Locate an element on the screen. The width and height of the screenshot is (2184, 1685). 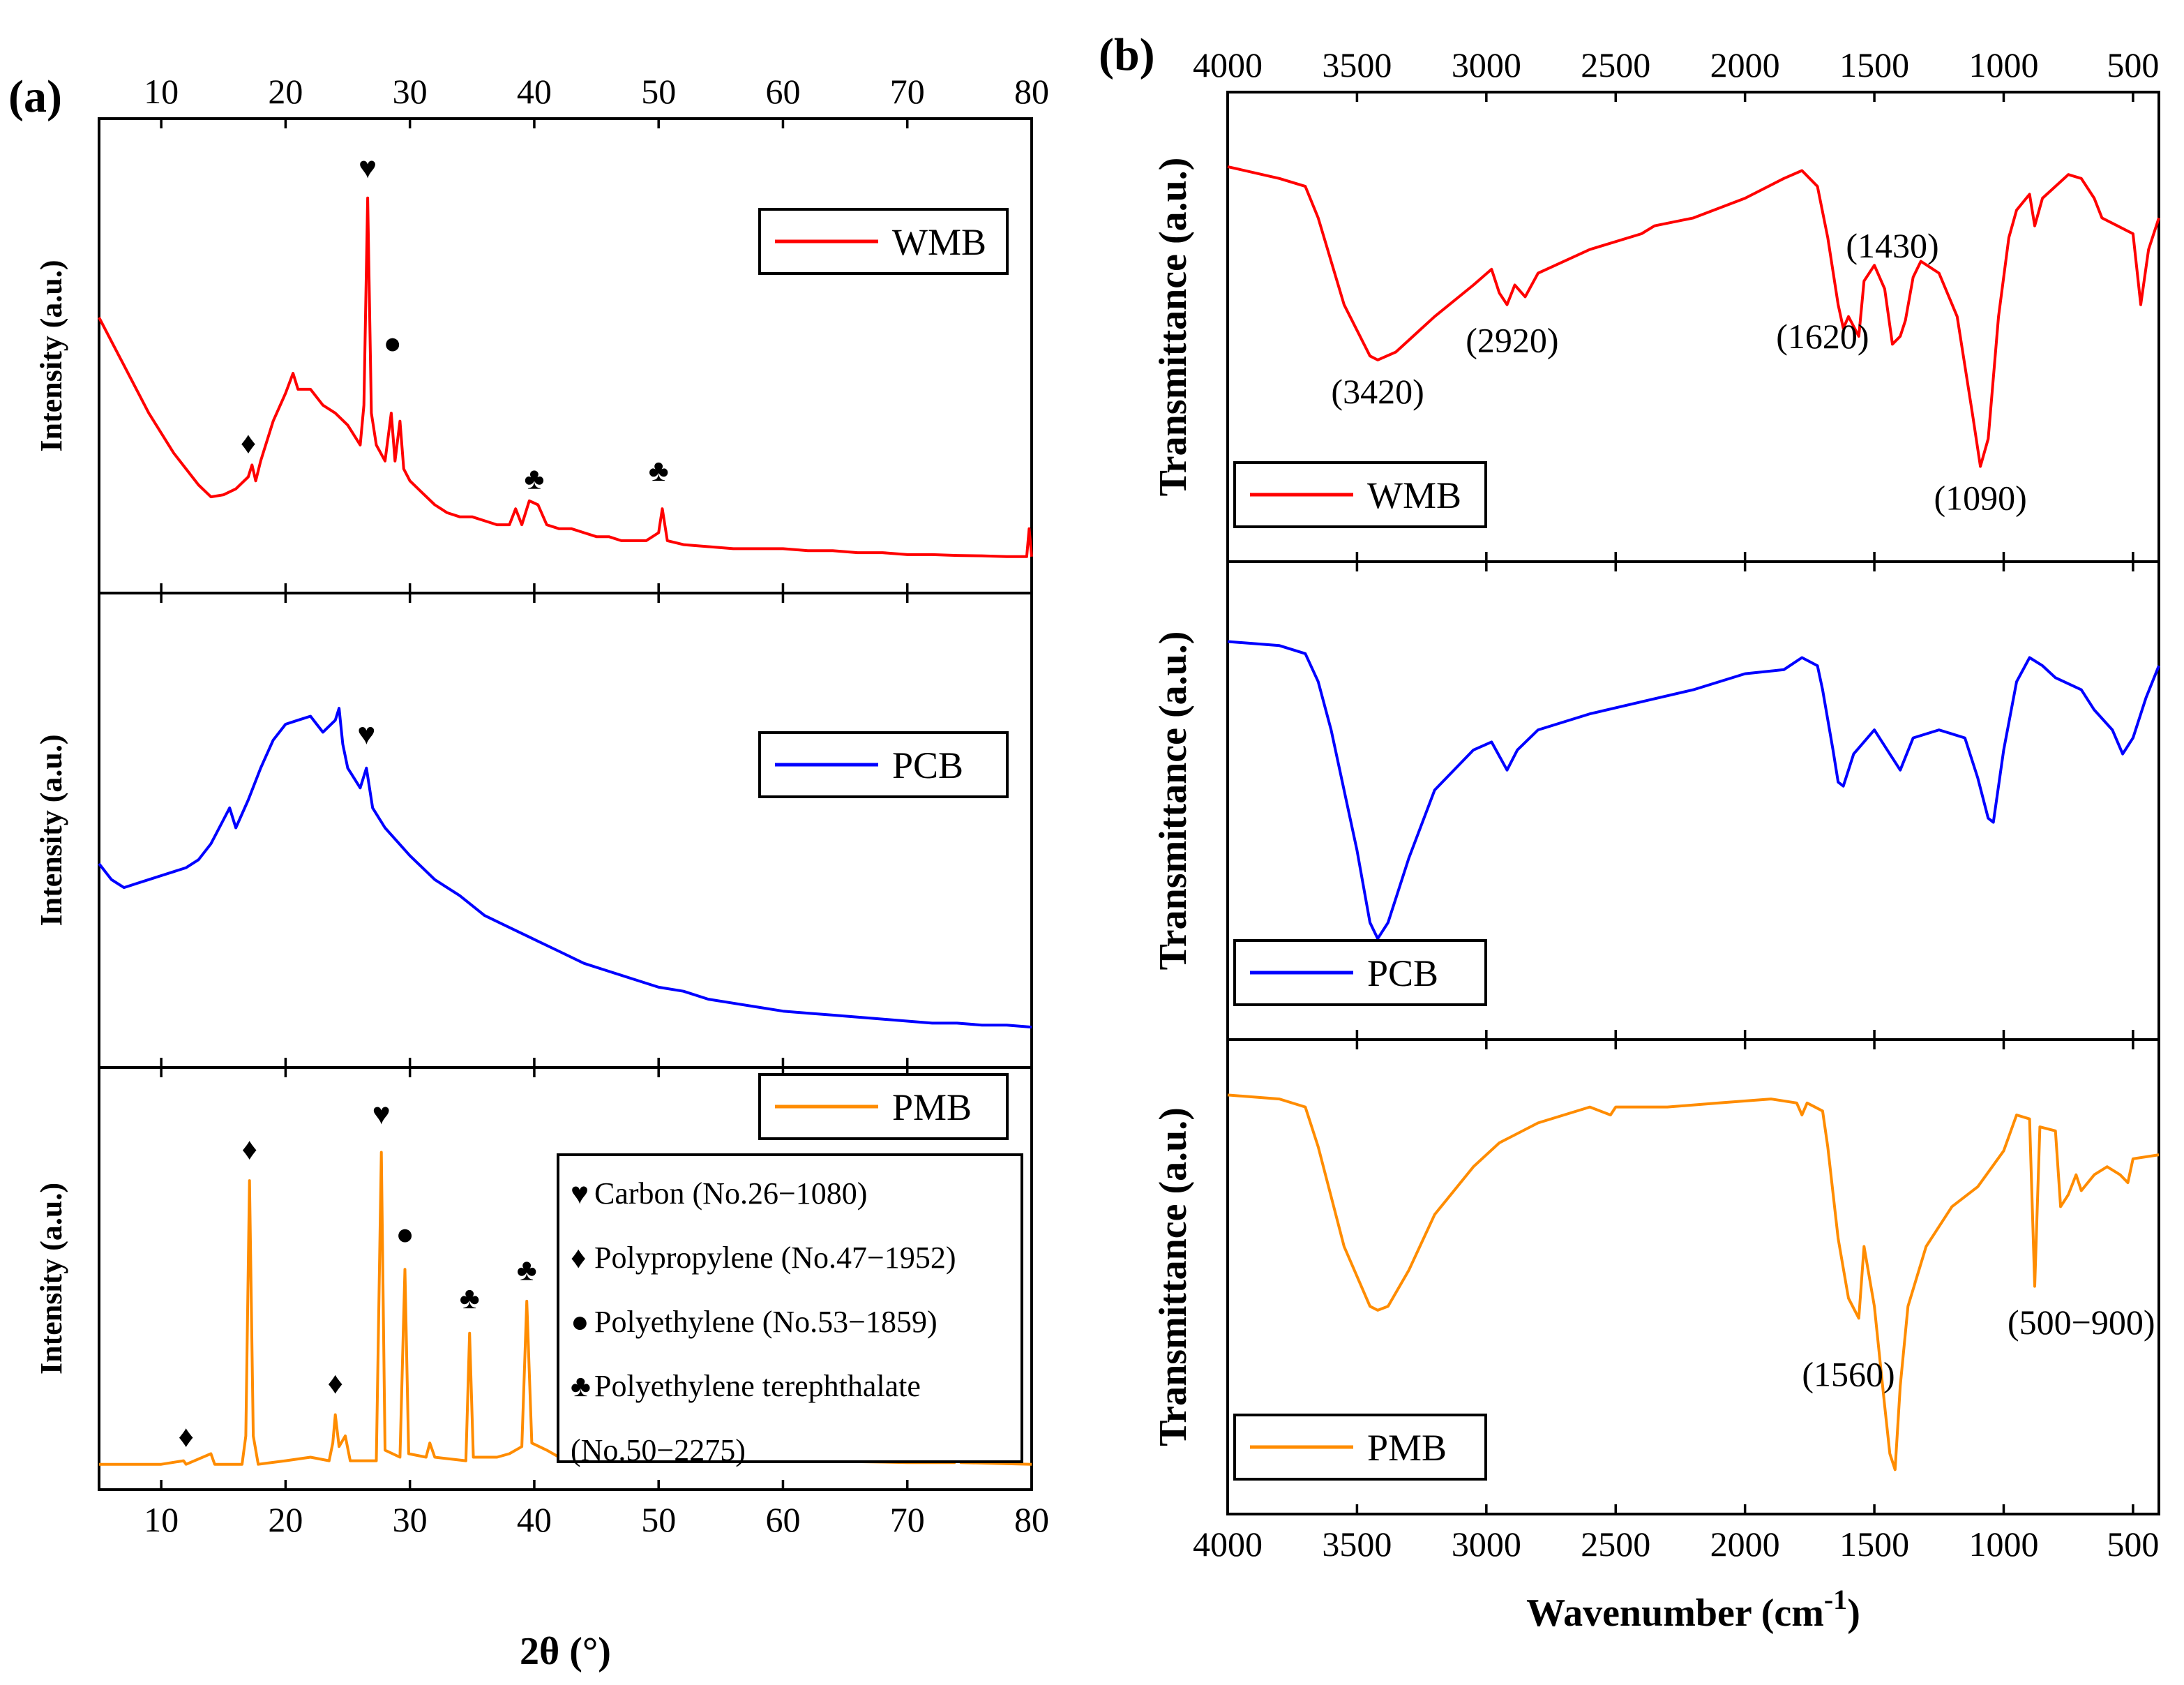
peak-label: (500−900) is located at coordinates (2081, 1322).